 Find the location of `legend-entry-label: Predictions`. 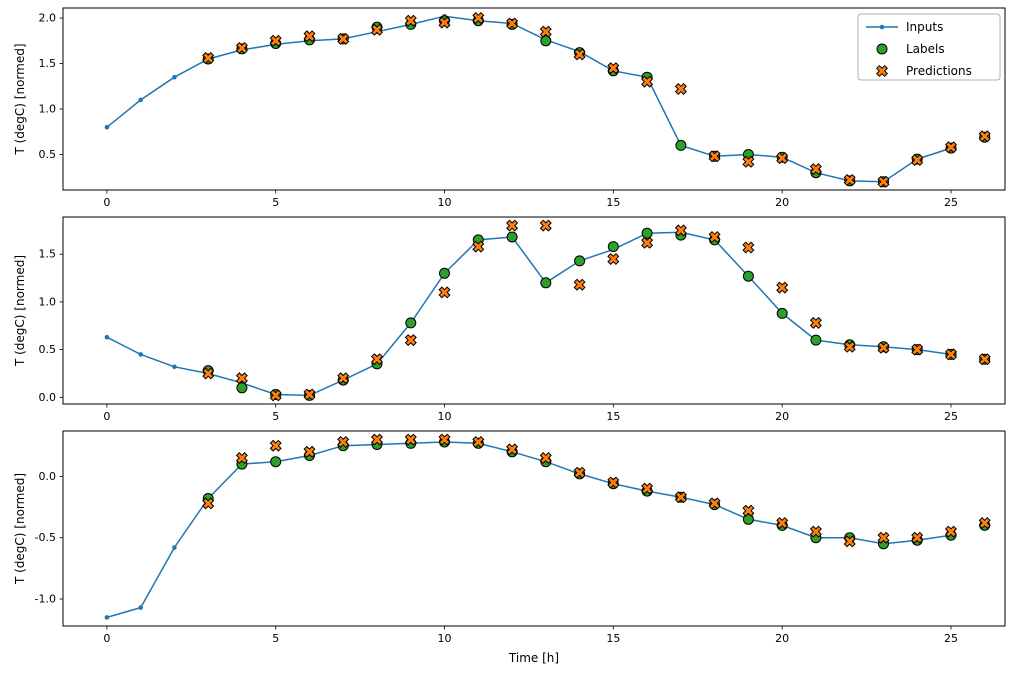

legend-entry-label: Predictions is located at coordinates (939, 71).